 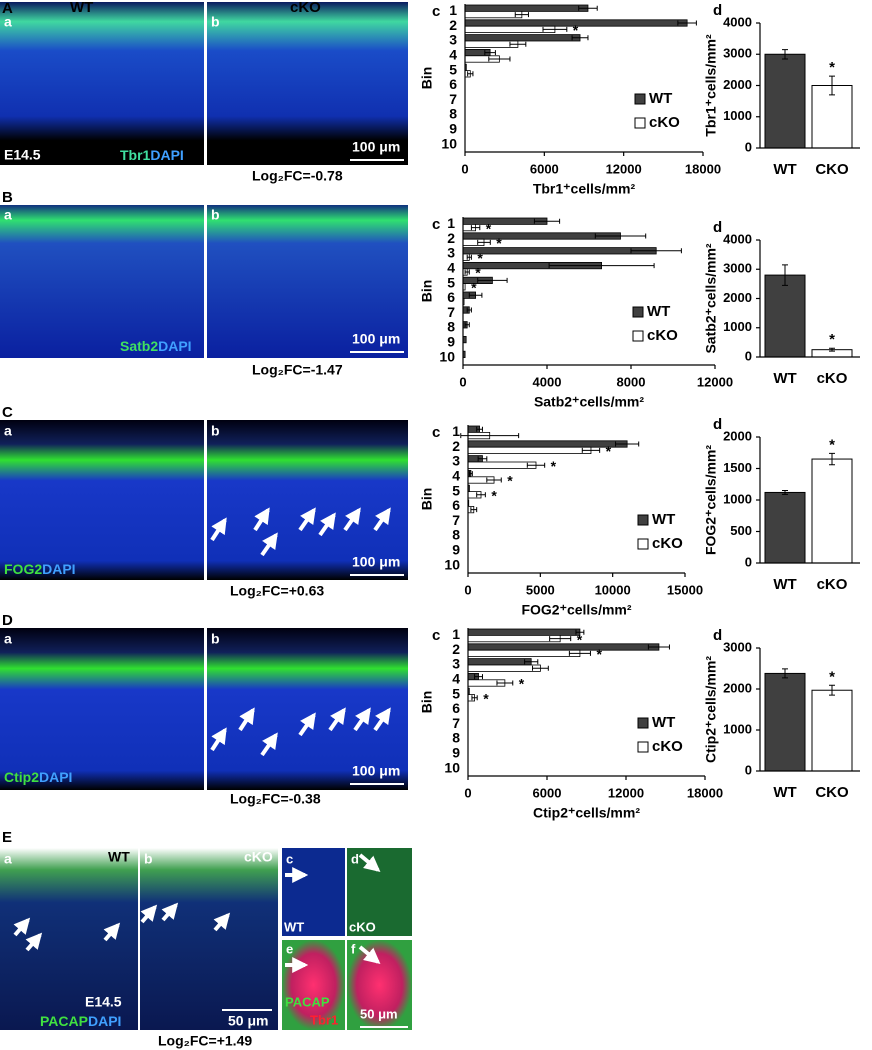 What do you see at coordinates (711, 500) in the screenshot?
I see `y-axis-label: FOG2⁺cells/mm²` at bounding box center [711, 500].